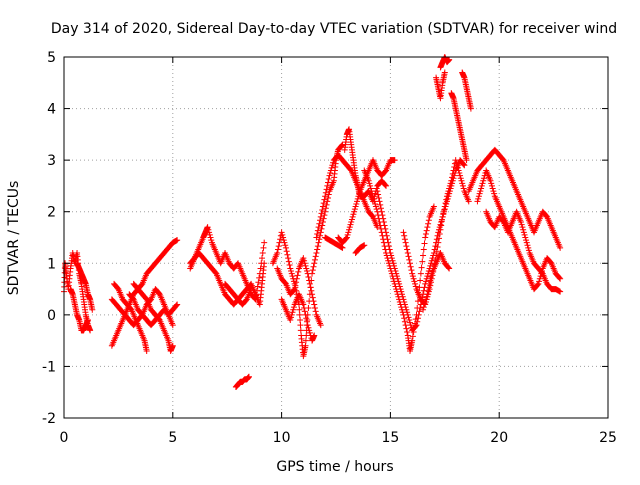  What do you see at coordinates (51, 316) in the screenshot?
I see `y-tick-label: 0` at bounding box center [51, 316].